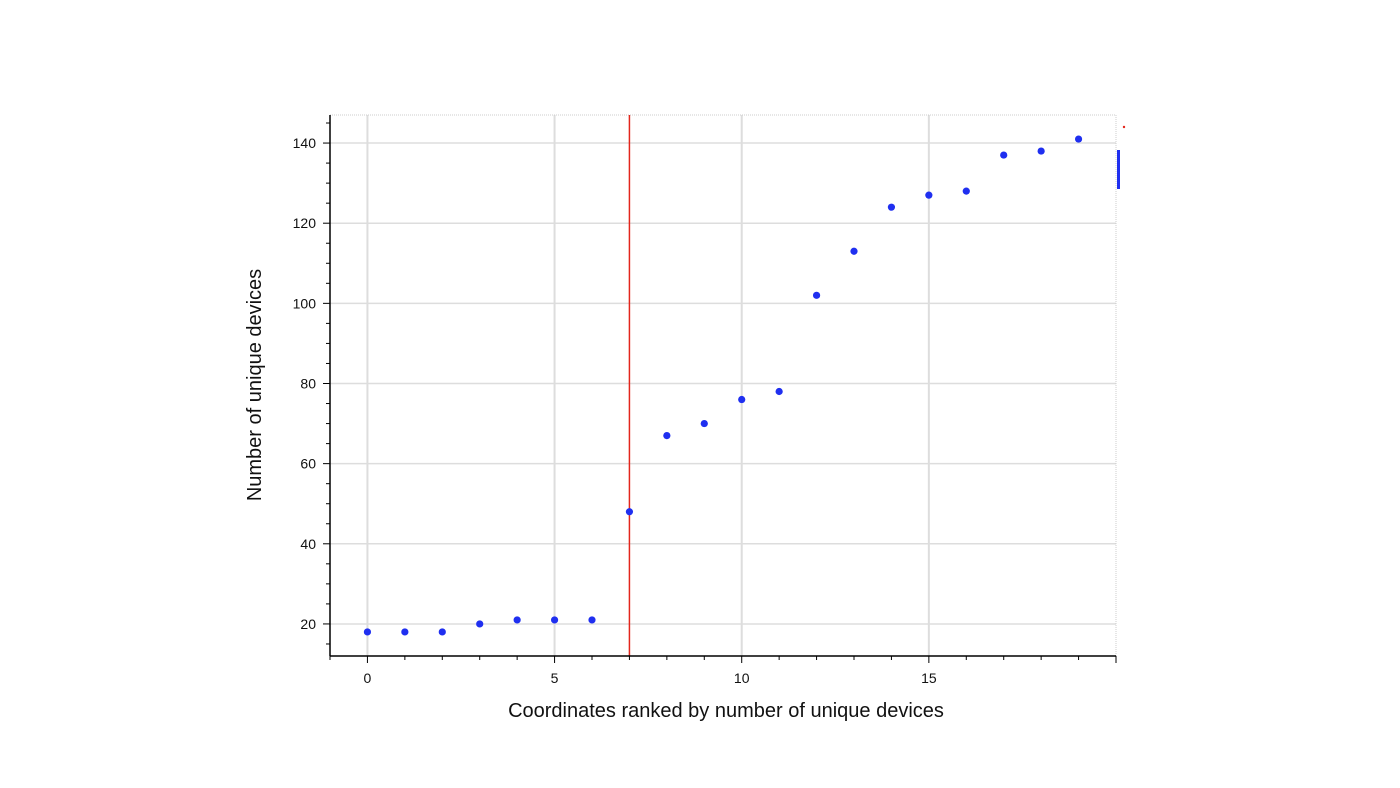  What do you see at coordinates (650, 678) in the screenshot?
I see `x-tick-labels: 0 5 10 15` at bounding box center [650, 678].